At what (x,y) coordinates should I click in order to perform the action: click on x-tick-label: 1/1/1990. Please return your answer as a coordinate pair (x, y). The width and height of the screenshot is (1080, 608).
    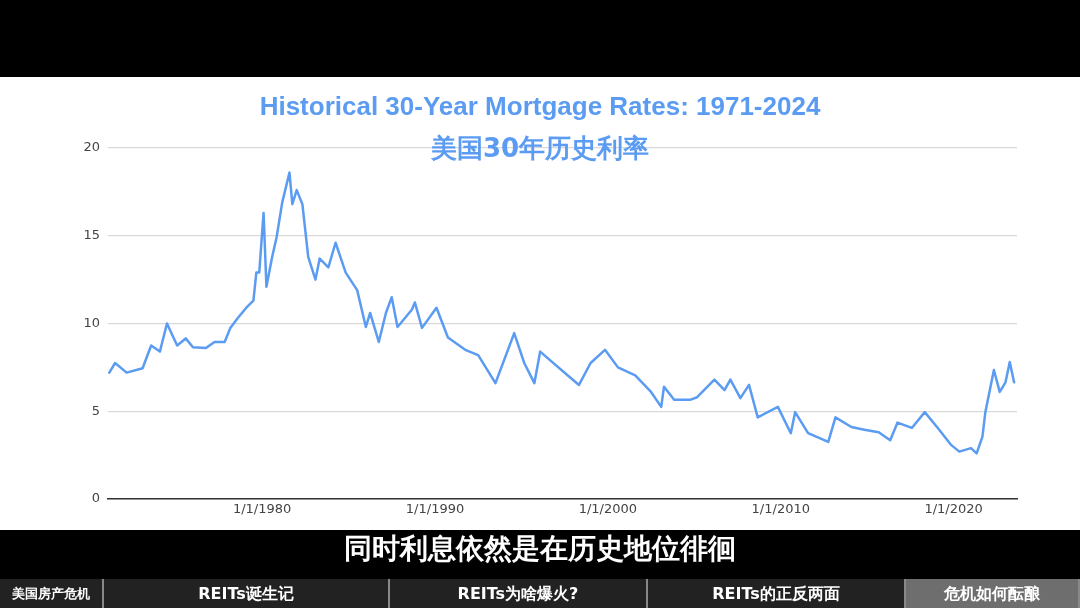
    Looking at the image, I should click on (435, 509).